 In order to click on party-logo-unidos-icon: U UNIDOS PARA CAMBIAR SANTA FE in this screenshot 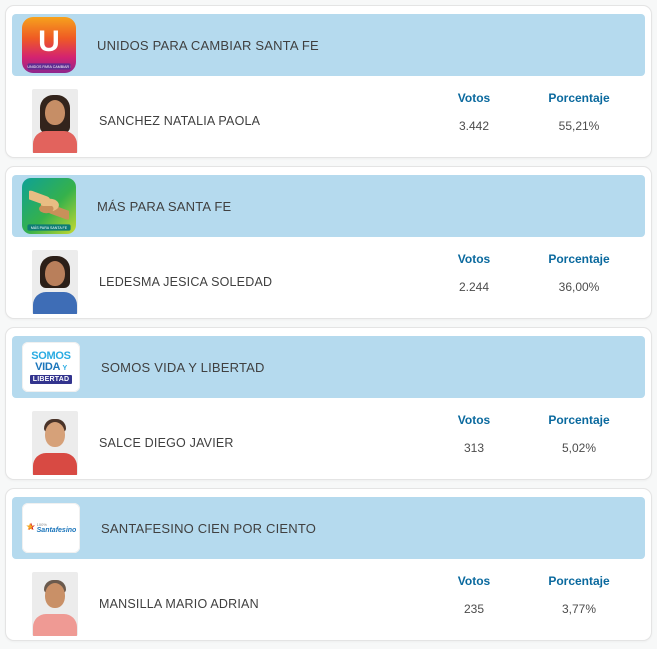, I will do `click(49, 45)`.